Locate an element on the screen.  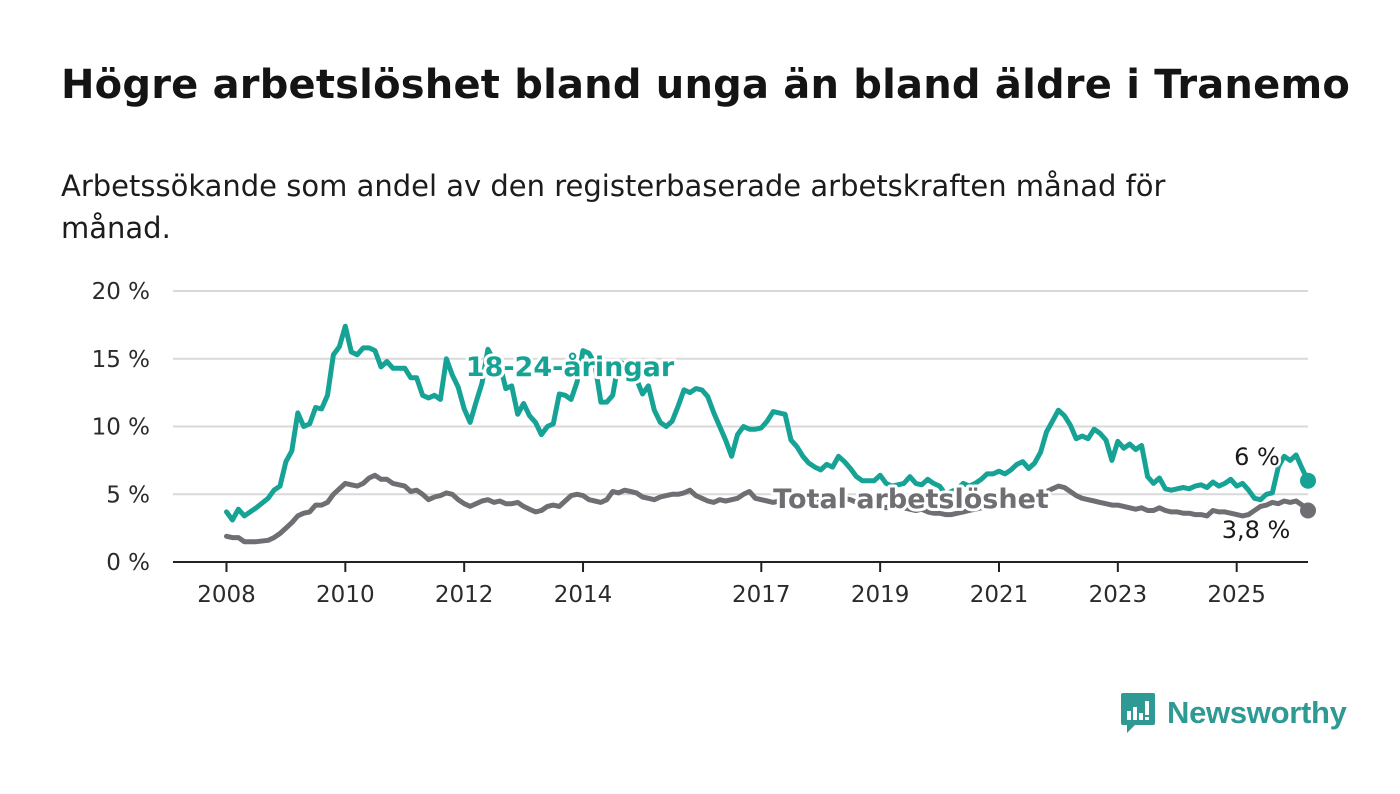
x-tick-label: 2023 is located at coordinates (1118, 595).